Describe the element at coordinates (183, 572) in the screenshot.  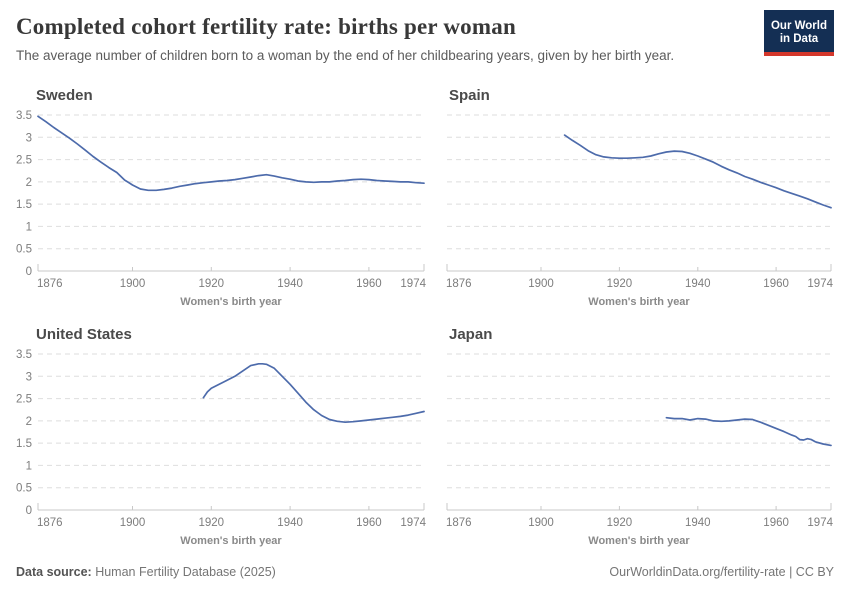
I see `data-source-value: Human Fertility Database (2025)` at that location.